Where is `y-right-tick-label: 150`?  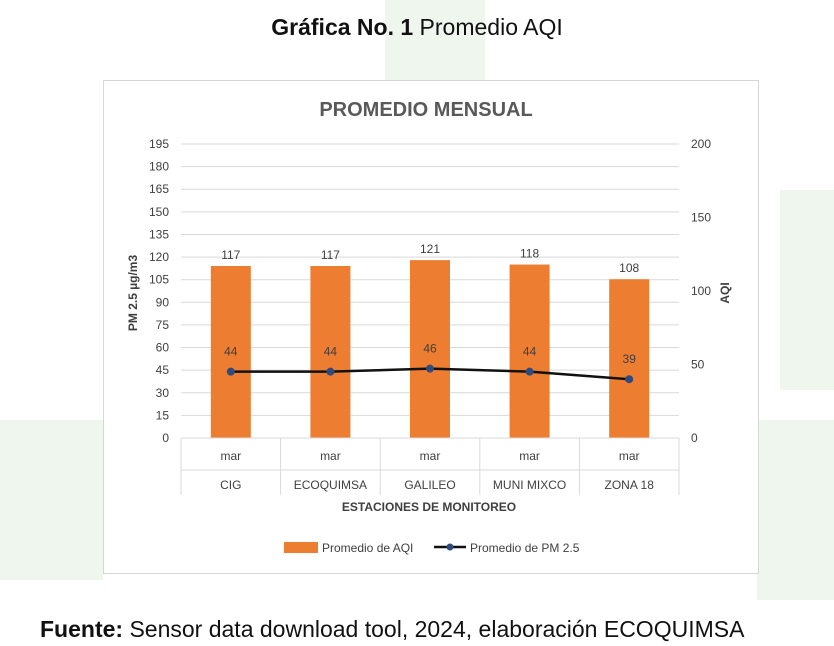
y-right-tick-label: 150 is located at coordinates (701, 218).